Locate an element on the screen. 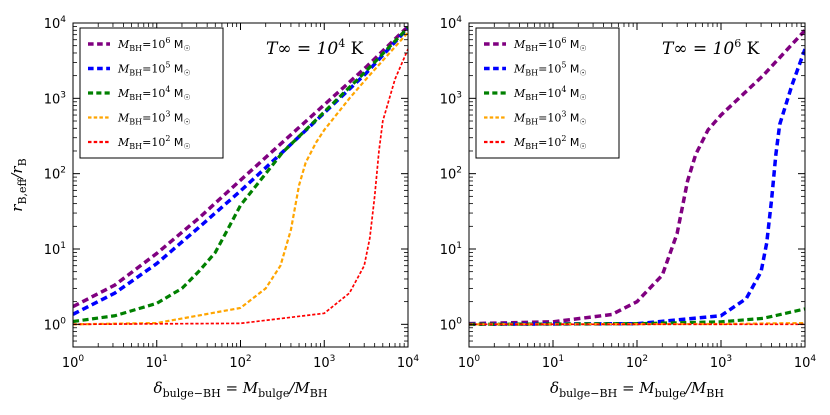 The image size is (830, 415). temperature-annotation: T∞ = 106 K is located at coordinates (711, 48).